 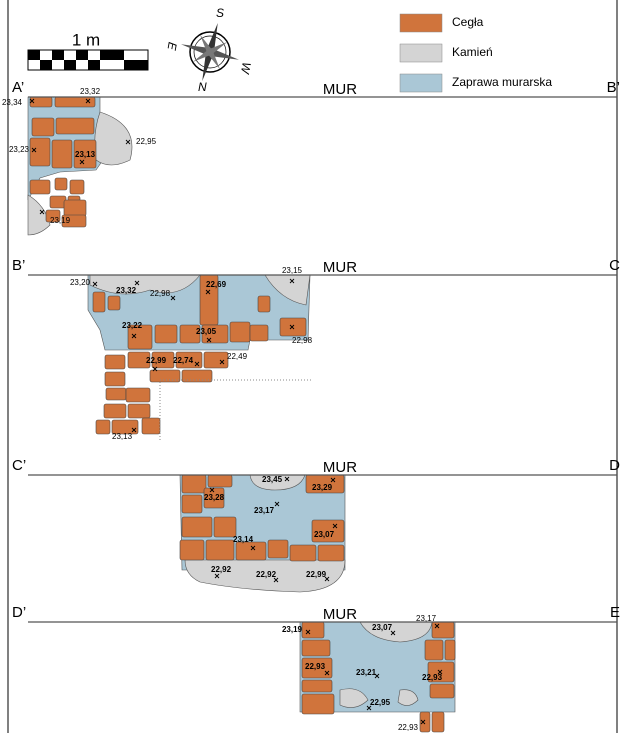 I want to click on elevation: 23,07, so click(x=382, y=627).